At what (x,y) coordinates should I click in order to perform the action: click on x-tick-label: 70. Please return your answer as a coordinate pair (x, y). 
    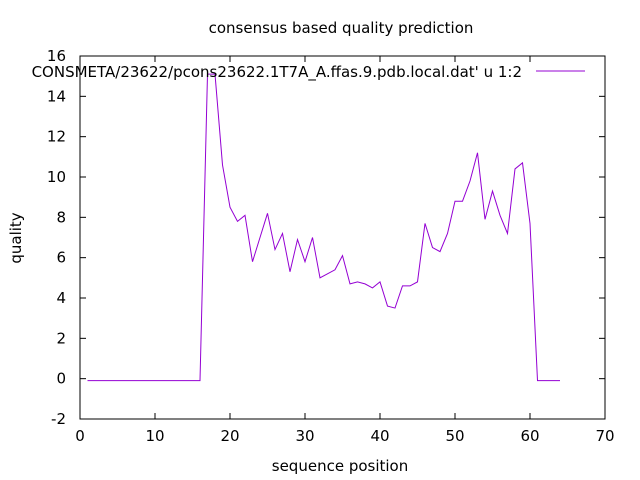
    Looking at the image, I should click on (604, 436).